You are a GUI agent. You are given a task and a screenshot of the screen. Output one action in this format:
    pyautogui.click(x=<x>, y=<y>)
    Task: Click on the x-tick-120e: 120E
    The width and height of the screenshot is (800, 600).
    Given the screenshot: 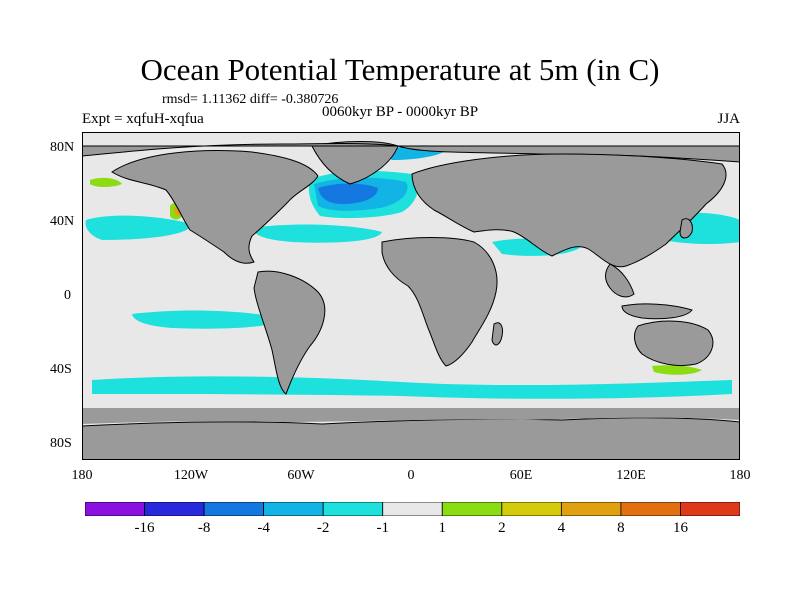 What is the action you would take?
    pyautogui.click(x=631, y=475)
    